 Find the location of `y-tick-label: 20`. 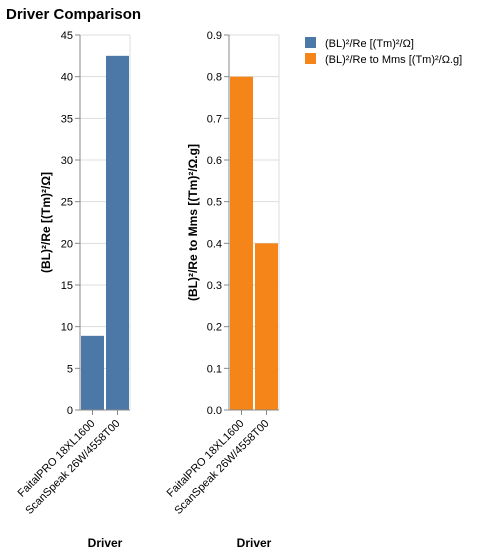

y-tick-label: 20 is located at coordinates (67, 244).